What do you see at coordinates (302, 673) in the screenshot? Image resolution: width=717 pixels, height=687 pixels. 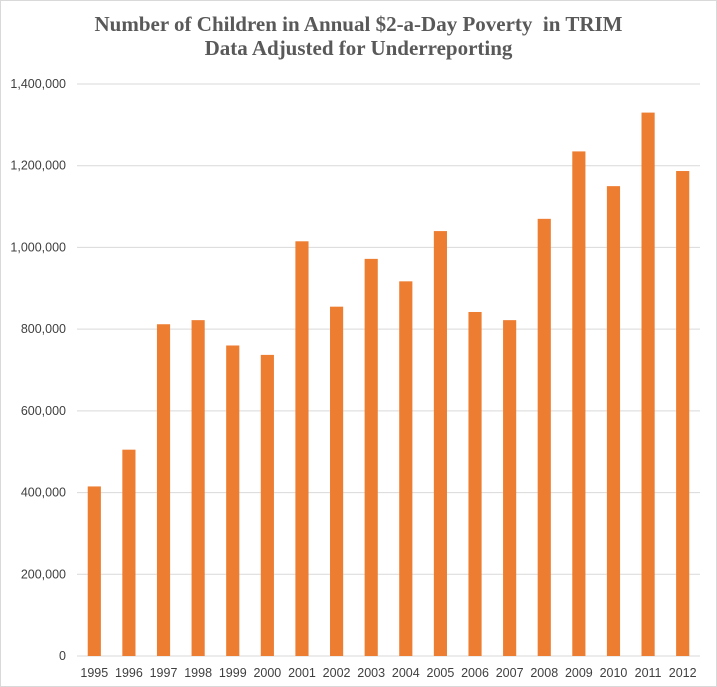 I see `x-tick-label: 2001` at bounding box center [302, 673].